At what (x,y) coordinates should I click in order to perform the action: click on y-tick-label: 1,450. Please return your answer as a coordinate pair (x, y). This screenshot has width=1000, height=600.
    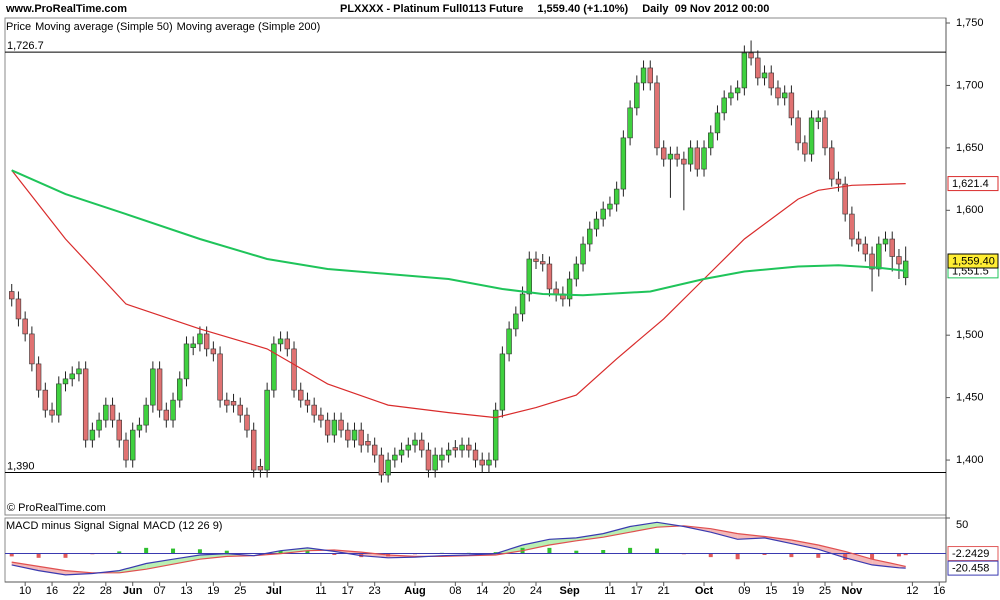
    Looking at the image, I should click on (970, 398).